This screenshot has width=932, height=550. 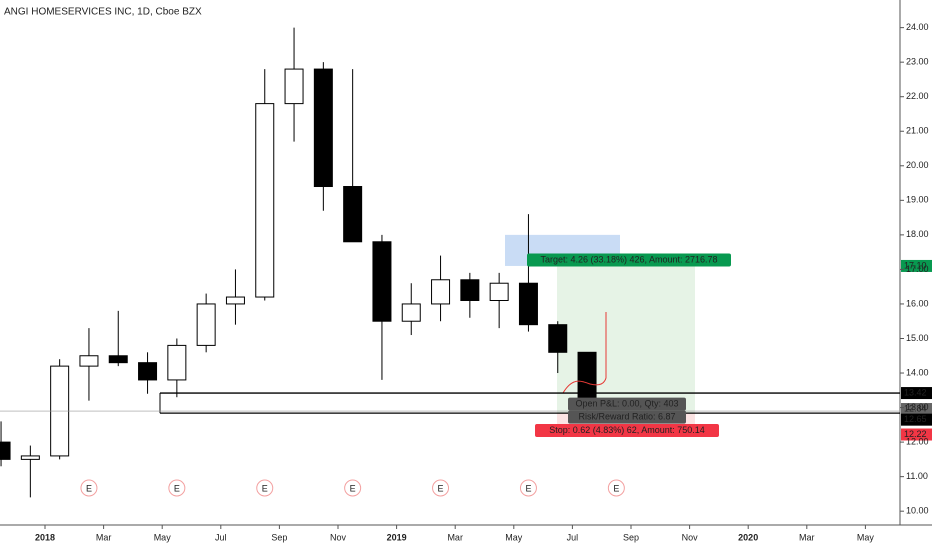 What do you see at coordinates (917, 234) in the screenshot?
I see `y-tick-label: 18.00` at bounding box center [917, 234].